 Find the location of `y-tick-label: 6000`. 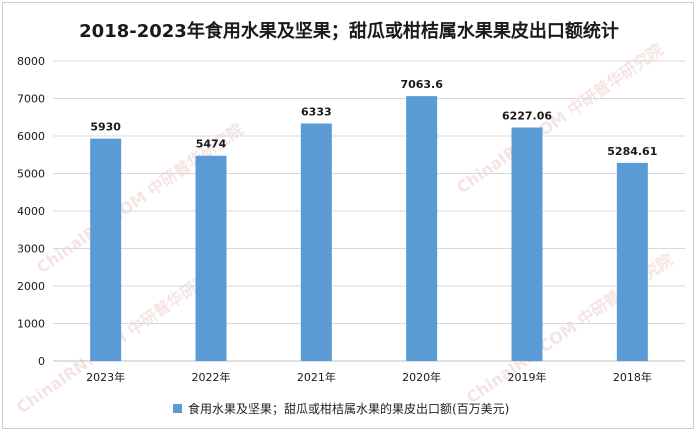

y-tick-label: 6000 is located at coordinates (31, 136).